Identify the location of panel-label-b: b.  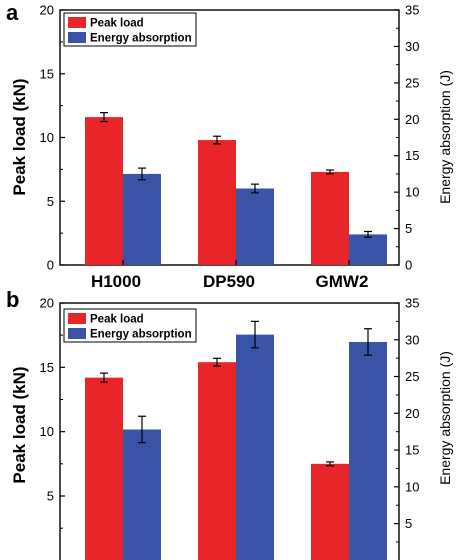
(12, 299).